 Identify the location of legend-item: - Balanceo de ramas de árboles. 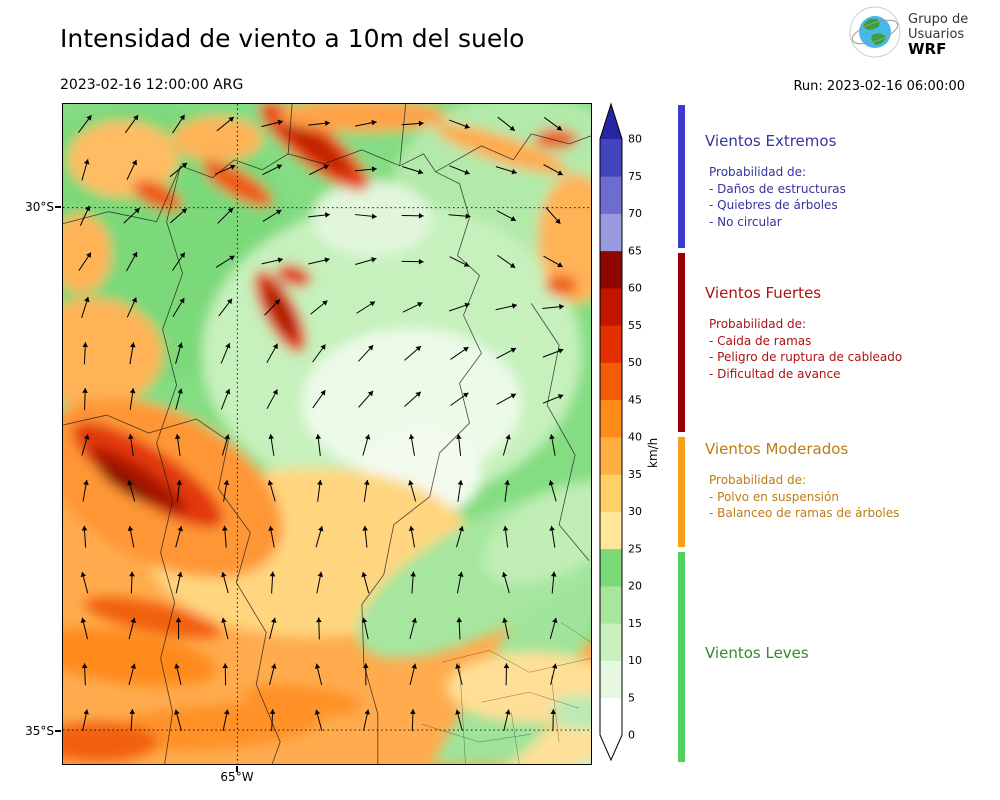
(804, 513).